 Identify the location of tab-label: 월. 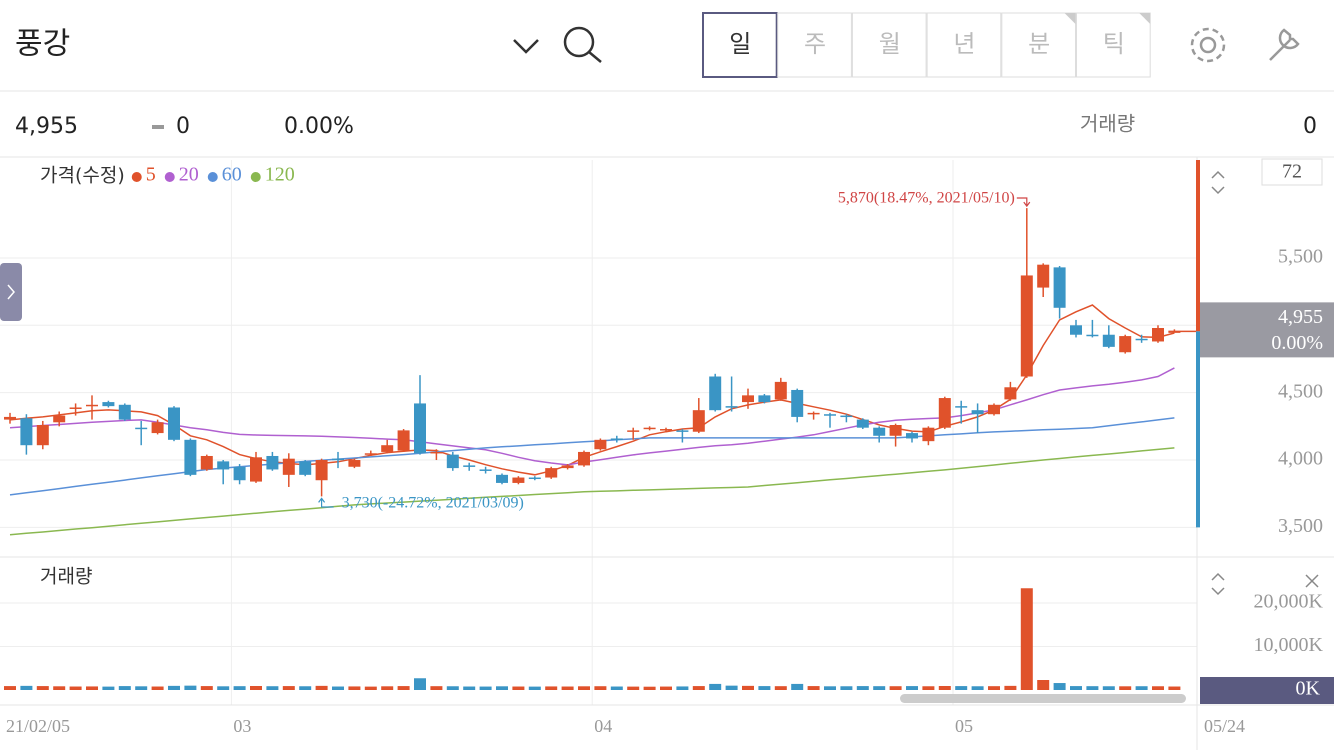
(890, 44).